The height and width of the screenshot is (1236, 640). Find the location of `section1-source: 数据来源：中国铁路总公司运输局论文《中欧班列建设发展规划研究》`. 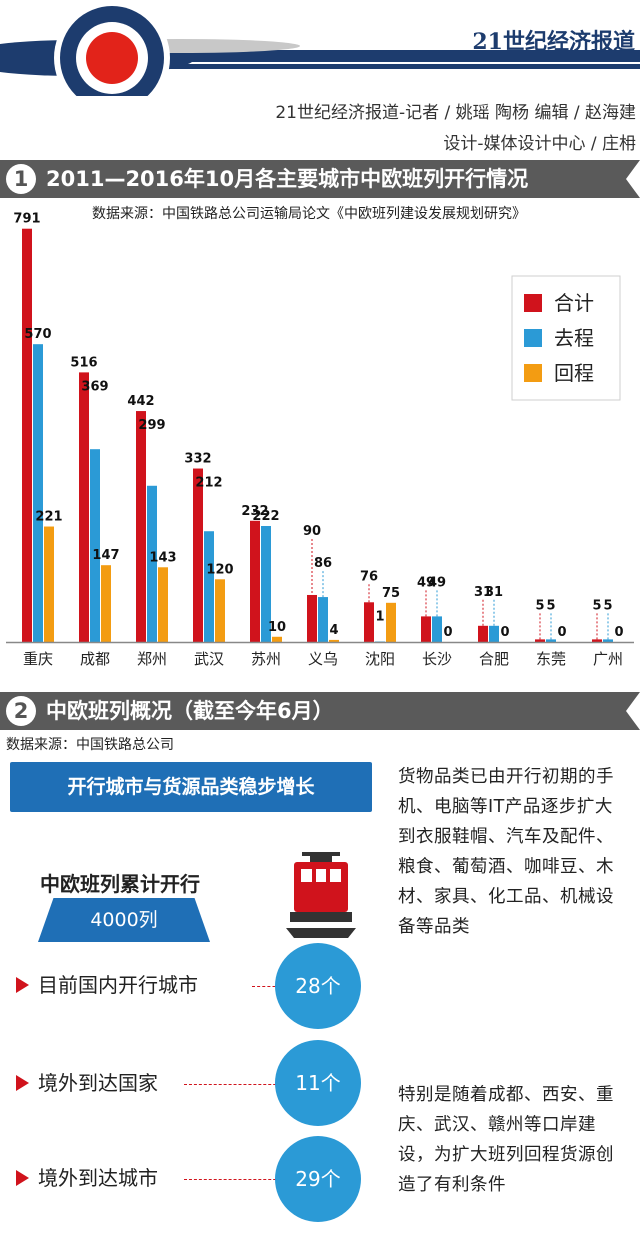

section1-source: 数据来源：中国铁路总公司运输局论文《中欧班列建设发展规划研究》 is located at coordinates (309, 214).